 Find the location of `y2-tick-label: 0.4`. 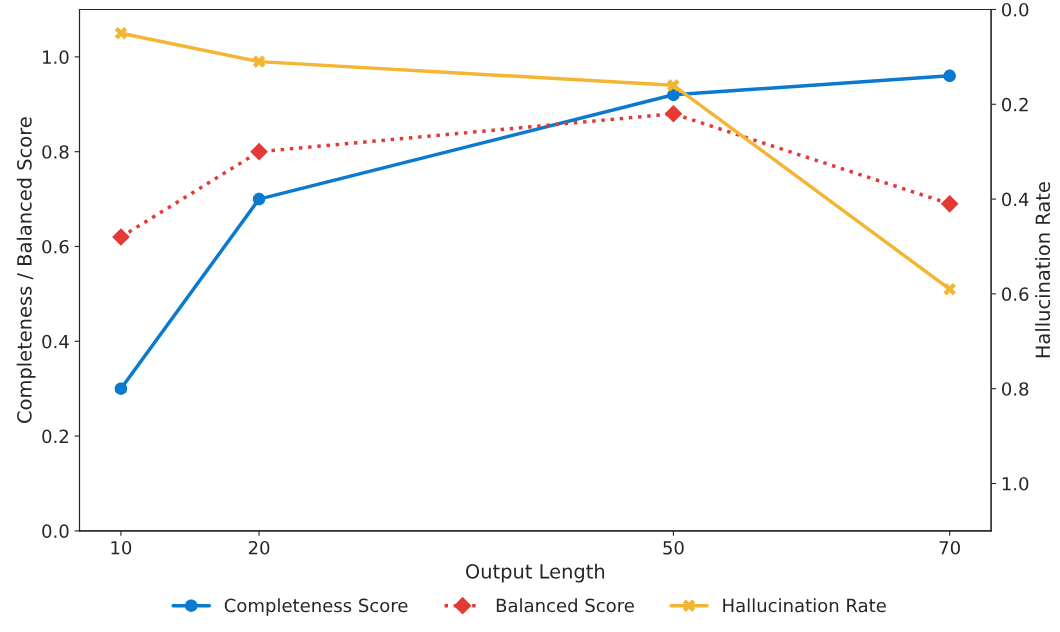

y2-tick-label: 0.4 is located at coordinates (1015, 199).